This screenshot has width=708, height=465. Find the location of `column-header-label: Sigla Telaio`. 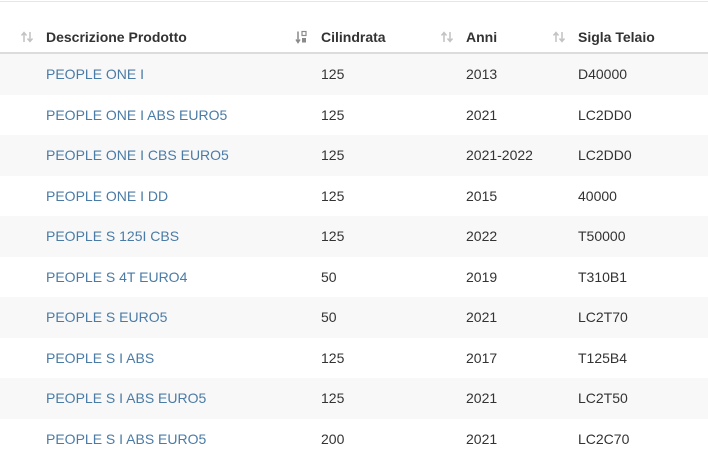

column-header-label: Sigla Telaio is located at coordinates (616, 37).